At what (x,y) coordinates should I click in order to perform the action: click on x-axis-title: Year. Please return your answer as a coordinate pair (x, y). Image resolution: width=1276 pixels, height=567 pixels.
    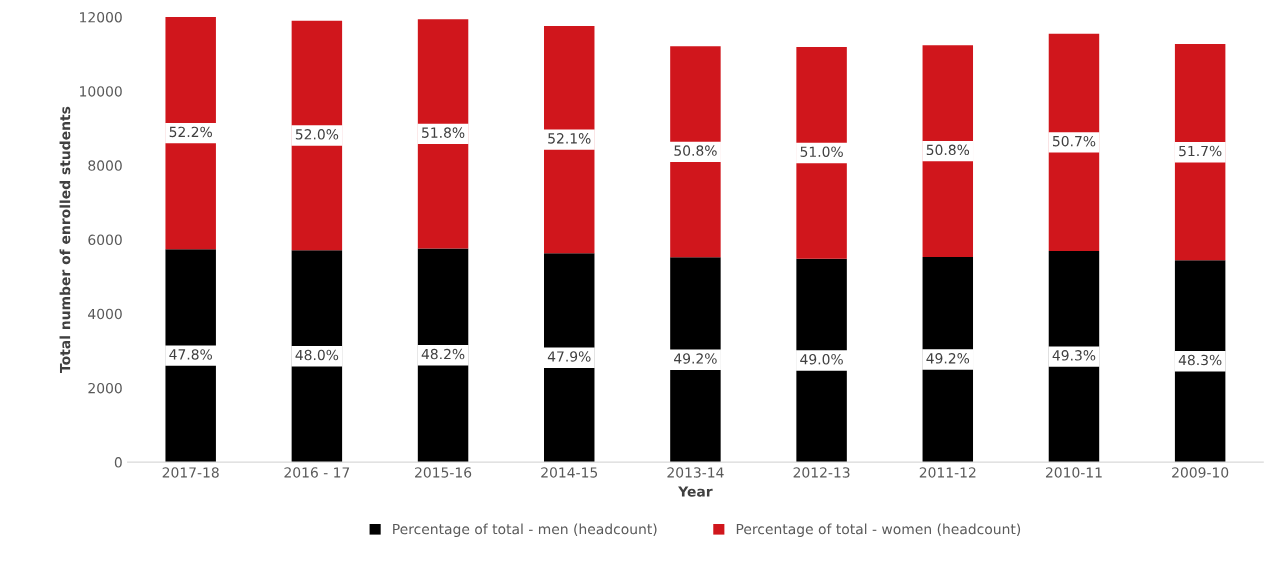
    Looking at the image, I should click on (695, 491).